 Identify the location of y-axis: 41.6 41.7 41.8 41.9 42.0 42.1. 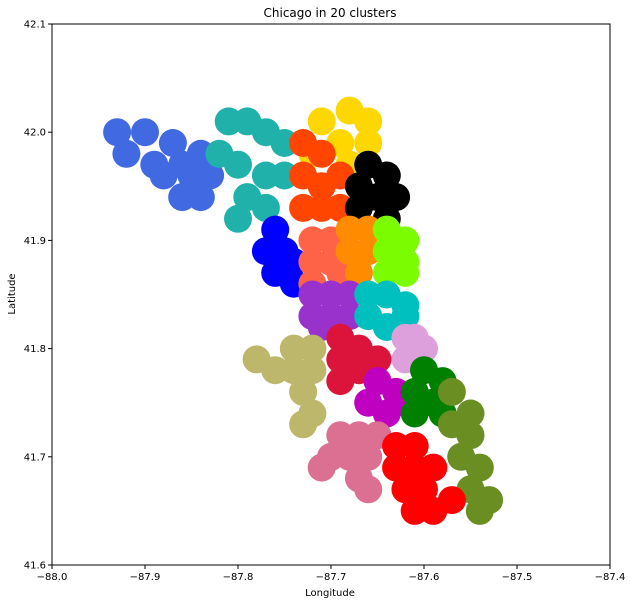
(38, 296).